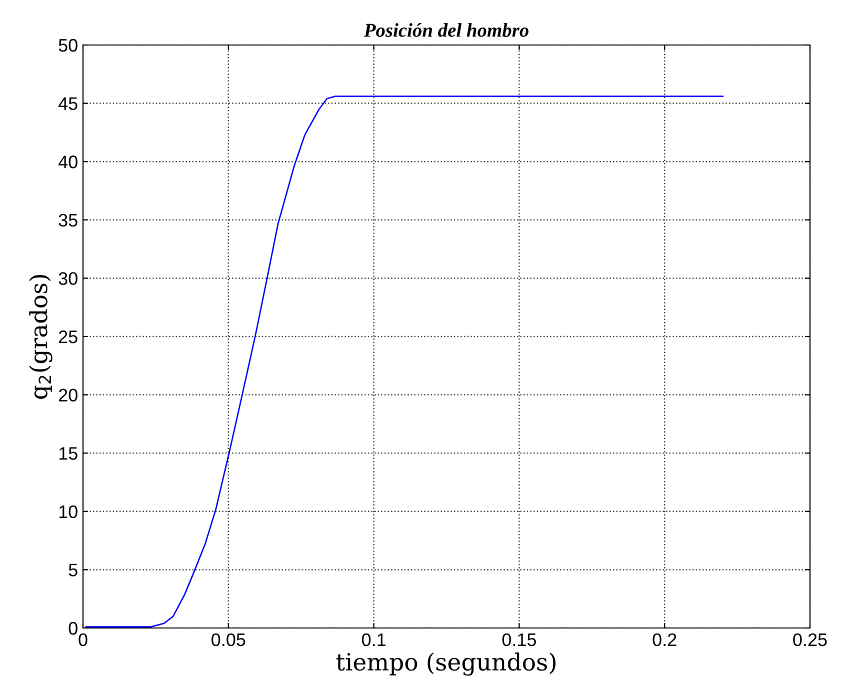  What do you see at coordinates (83, 639) in the screenshot?
I see `x-tick-label: 0` at bounding box center [83, 639].